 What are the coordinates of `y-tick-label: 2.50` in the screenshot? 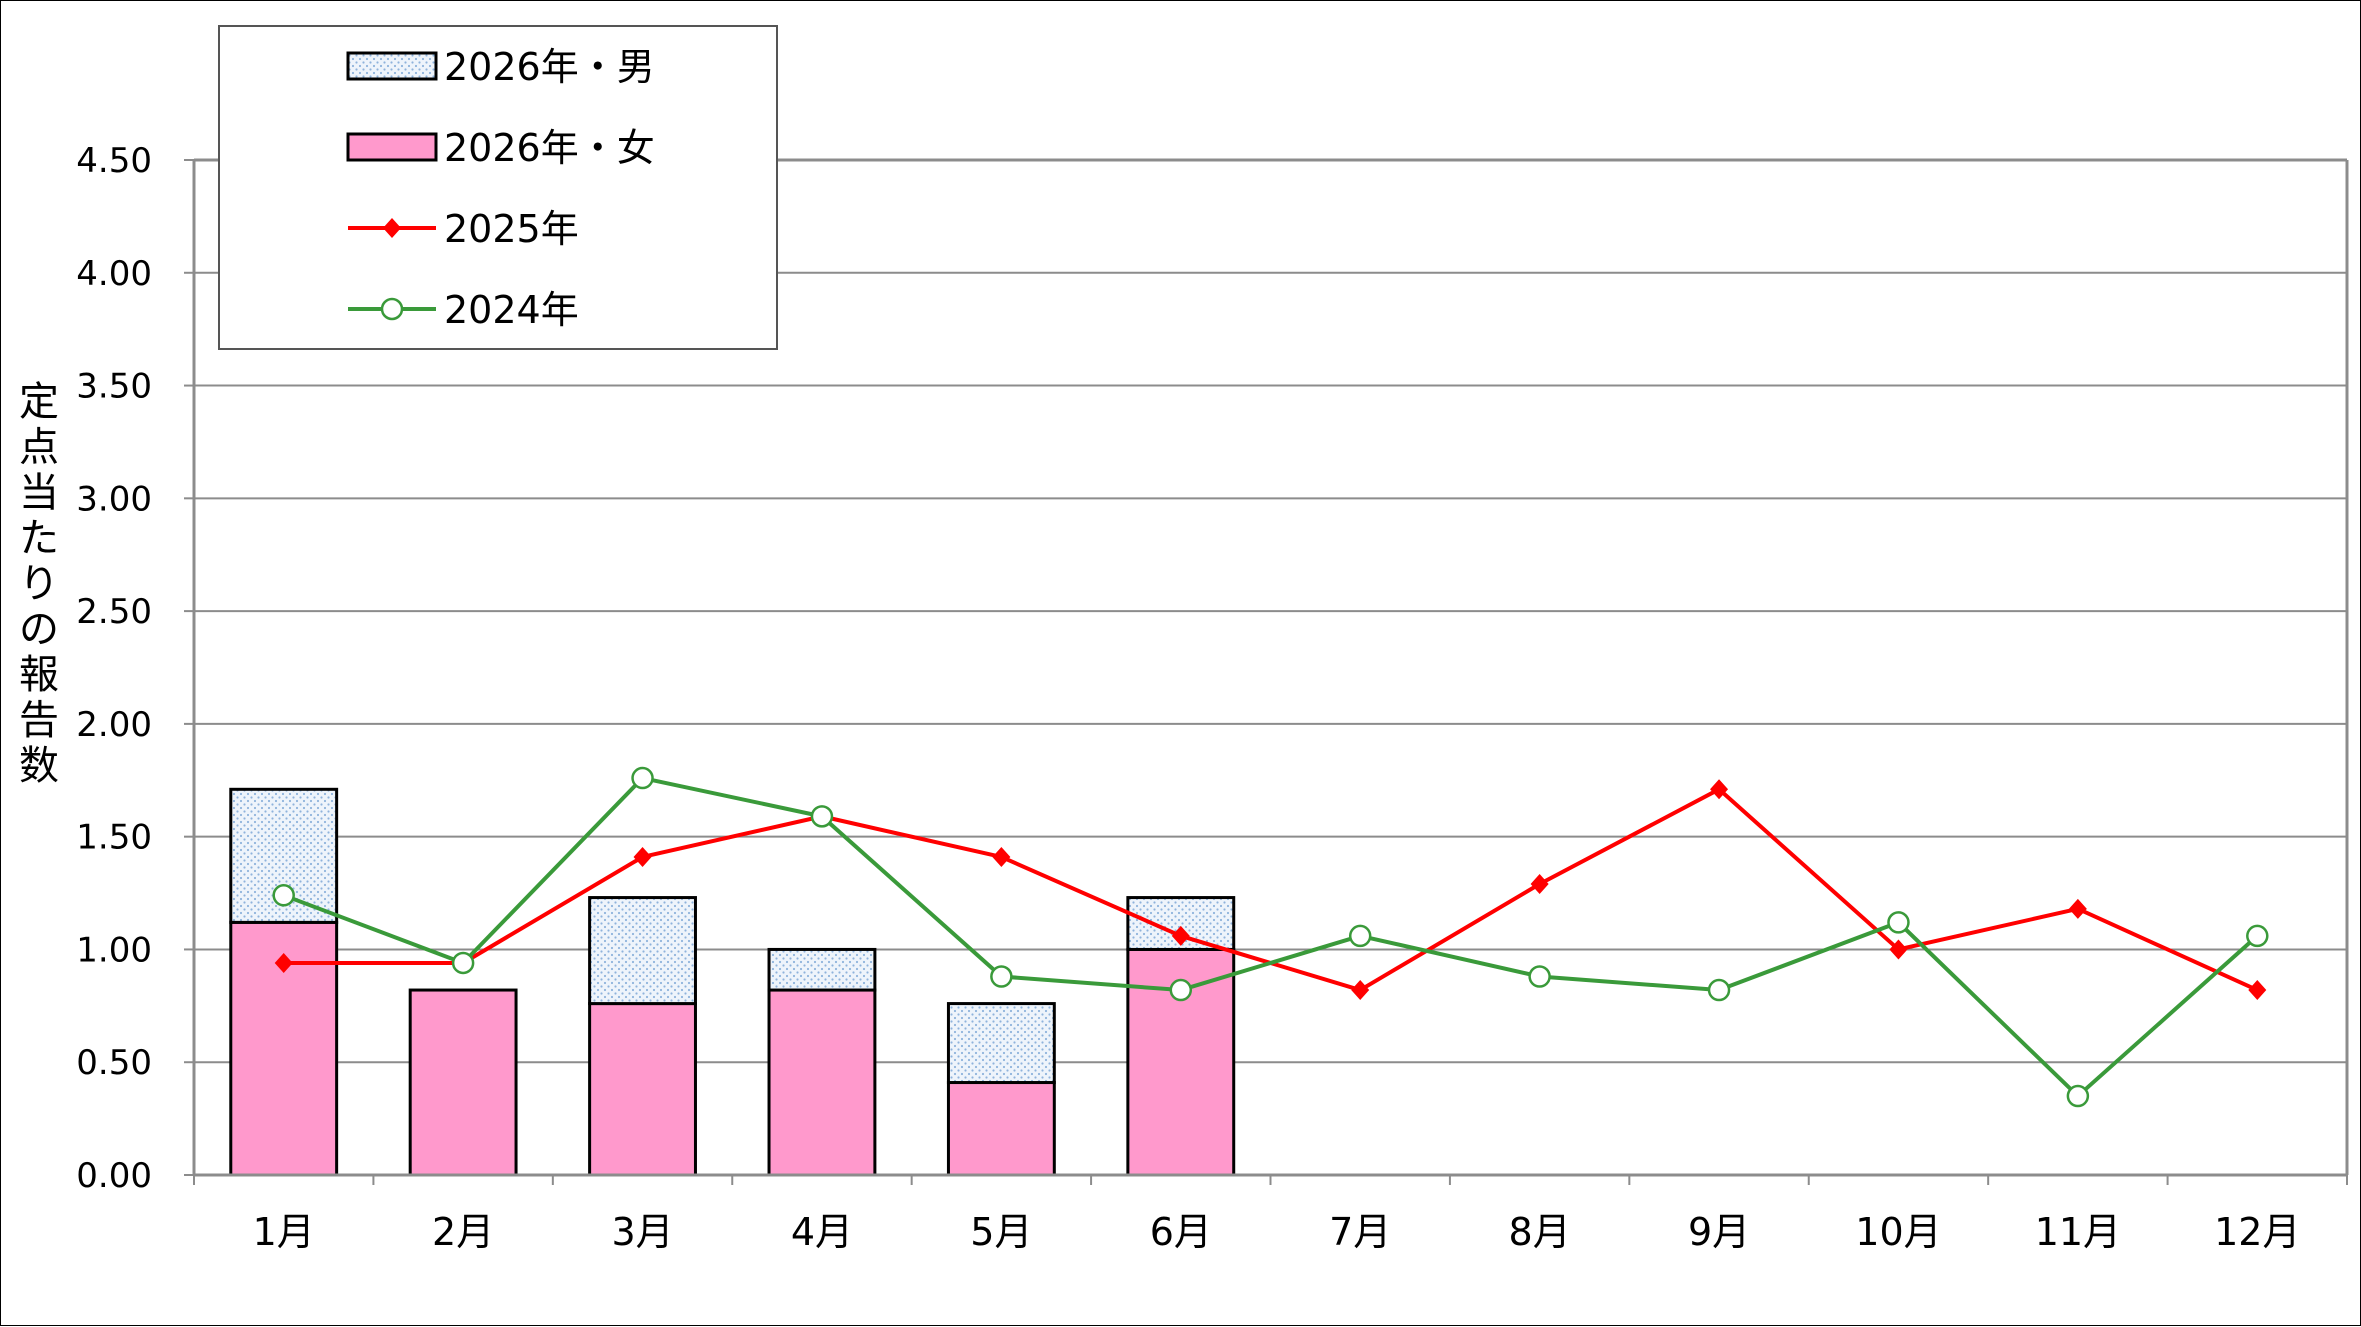 It's located at (114, 612).